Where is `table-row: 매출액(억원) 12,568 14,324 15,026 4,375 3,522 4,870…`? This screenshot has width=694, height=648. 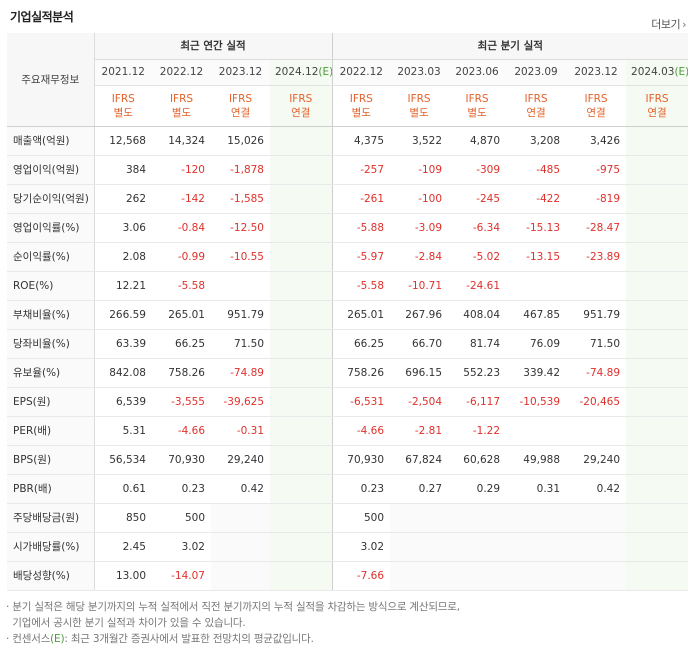 table-row: 매출액(억원) 12,568 14,324 15,026 4,375 3,522 4,870… is located at coordinates (348, 141).